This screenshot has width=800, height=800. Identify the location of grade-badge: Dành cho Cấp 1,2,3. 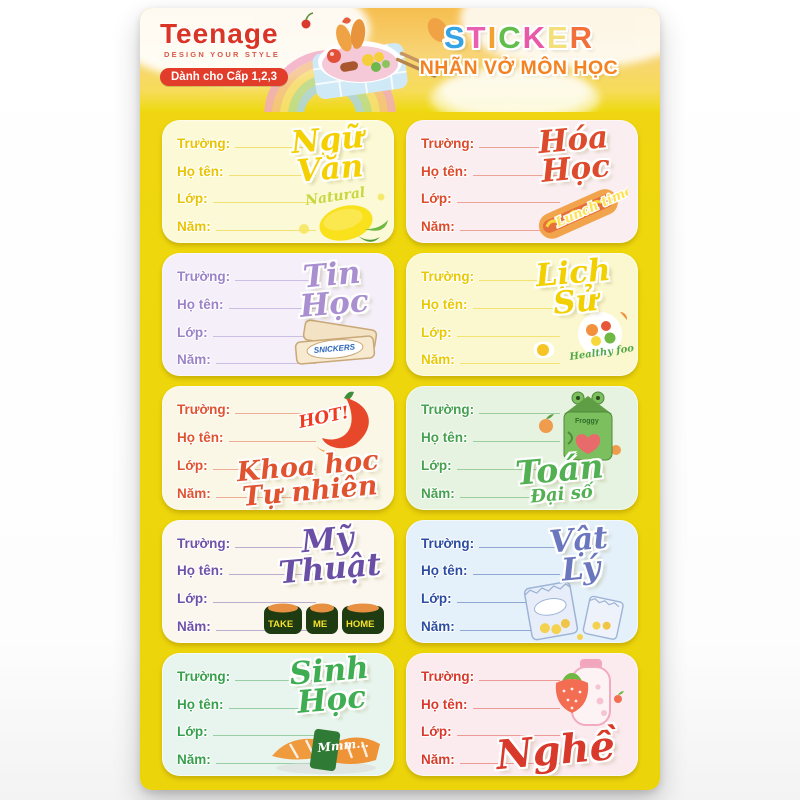
(224, 77).